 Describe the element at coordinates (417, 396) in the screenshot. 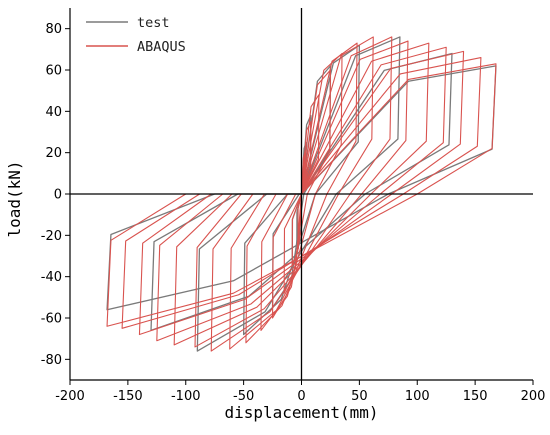

I see `x-tick-label: 100` at that location.